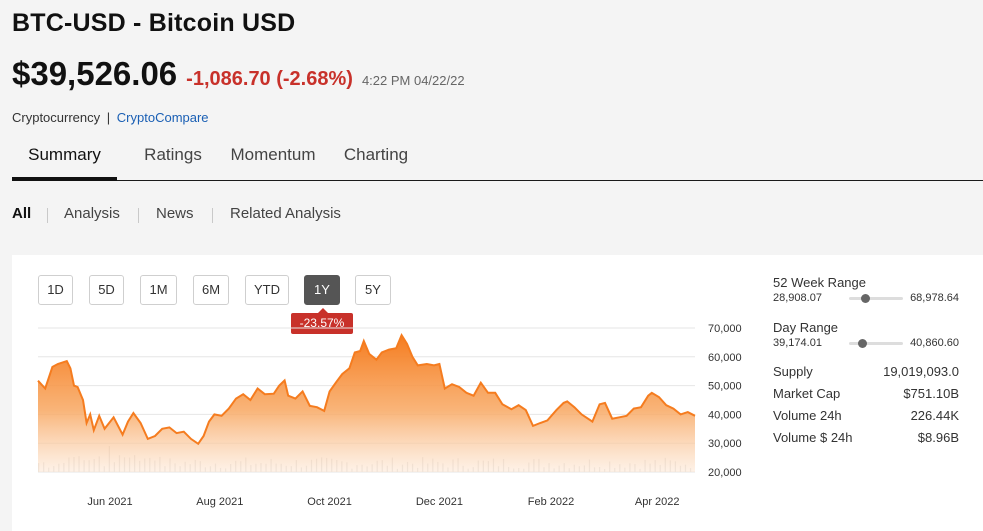  Describe the element at coordinates (813, 437) in the screenshot. I see `stat-label: Volume $ 24h` at that location.